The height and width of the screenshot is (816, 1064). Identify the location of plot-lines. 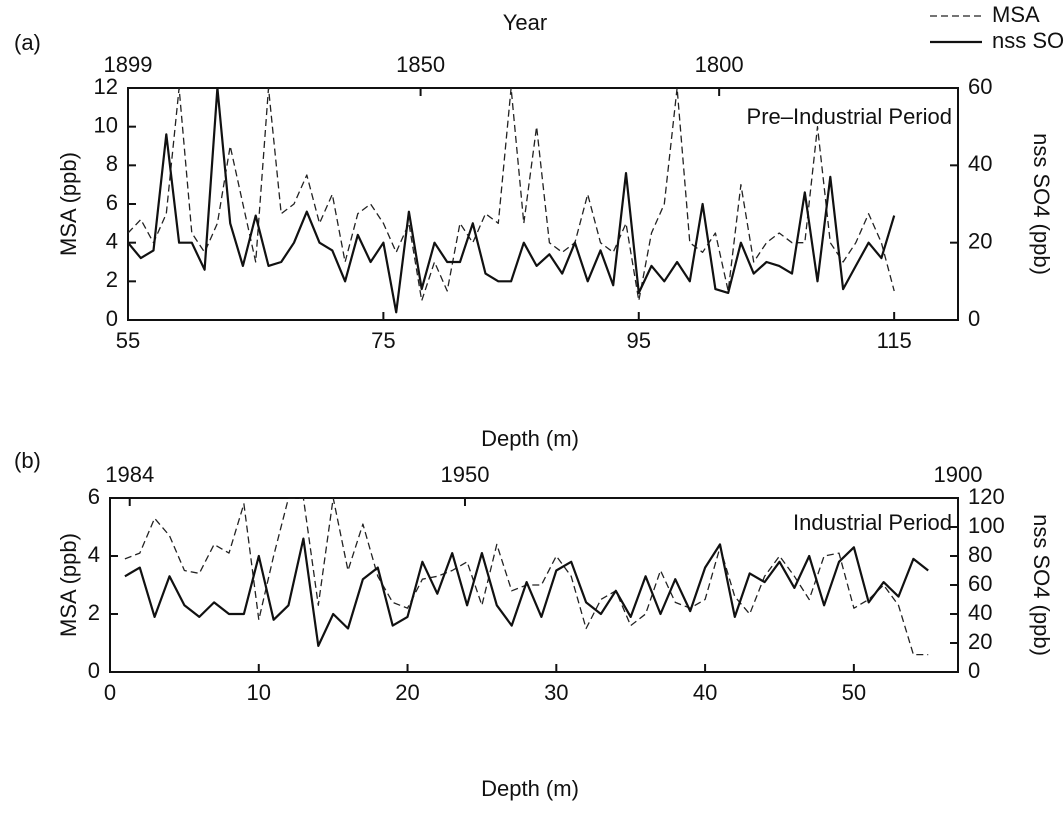
(526, 577).